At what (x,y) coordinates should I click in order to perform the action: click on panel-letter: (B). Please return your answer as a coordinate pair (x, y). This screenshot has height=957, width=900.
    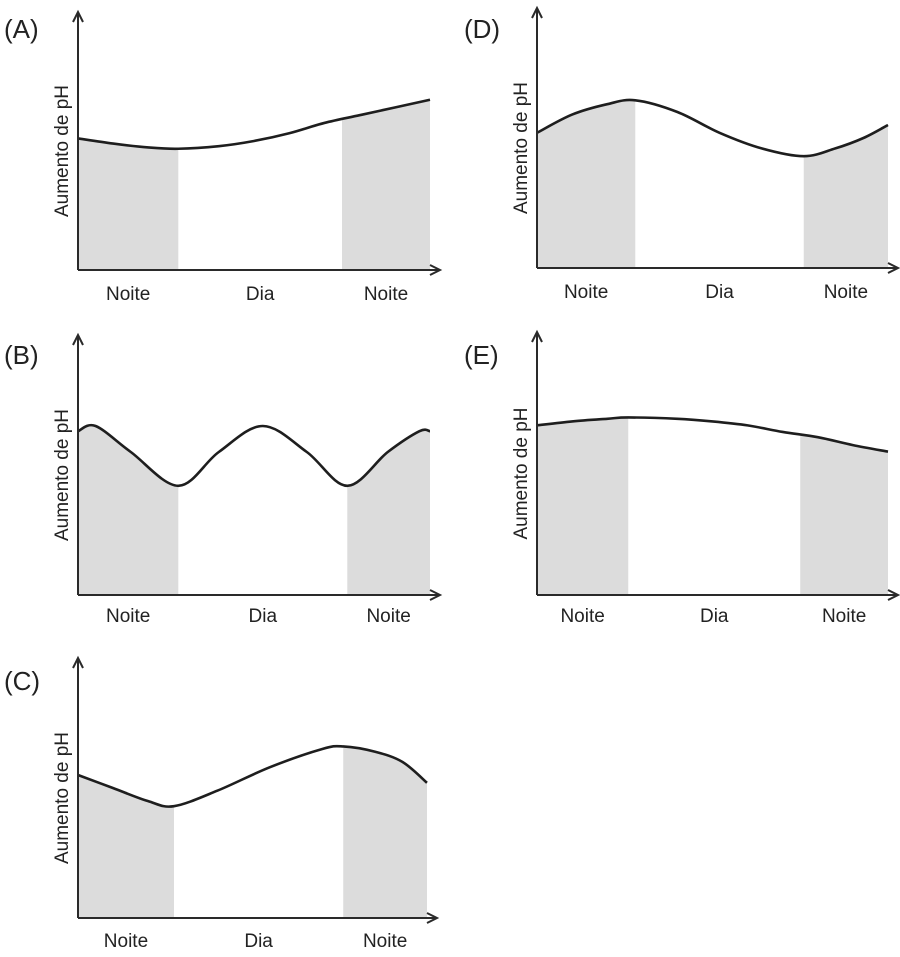
    Looking at the image, I should click on (21, 355).